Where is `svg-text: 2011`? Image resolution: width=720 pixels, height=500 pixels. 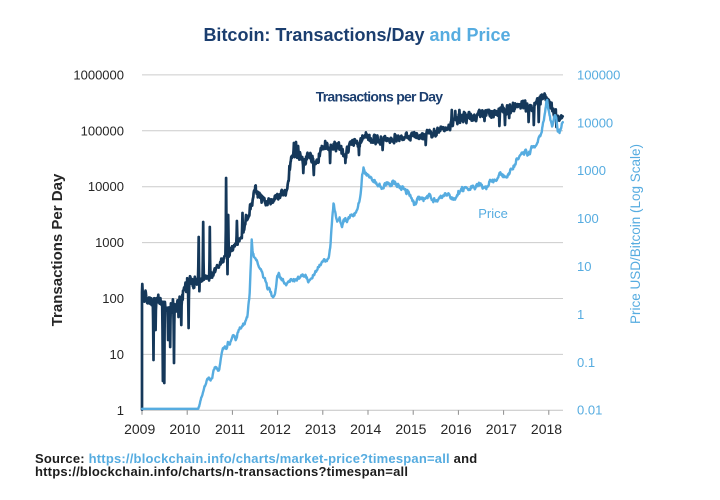 svg-text: 2011 is located at coordinates (230, 429).